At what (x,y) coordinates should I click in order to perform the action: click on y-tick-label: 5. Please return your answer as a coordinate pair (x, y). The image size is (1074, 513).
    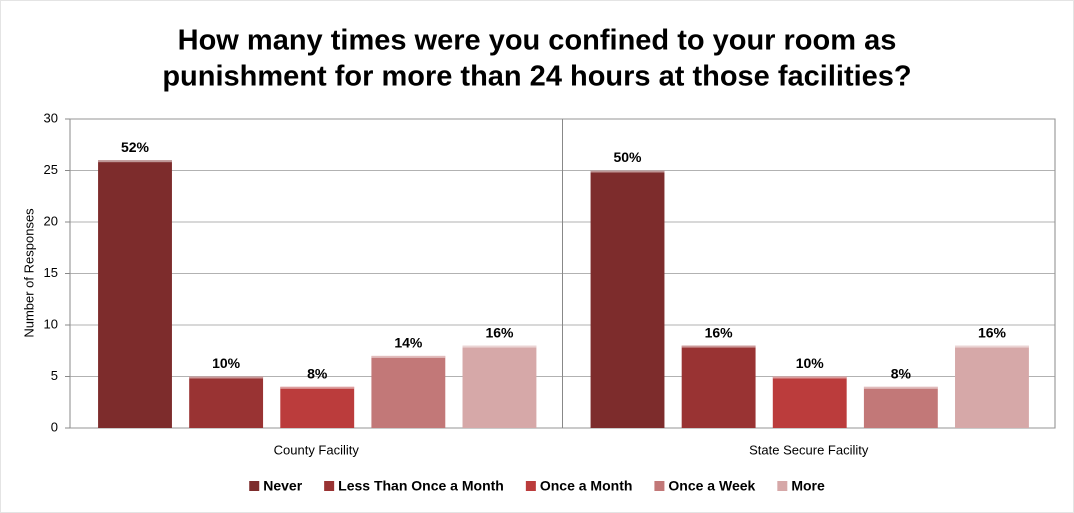
    Looking at the image, I should click on (54, 375).